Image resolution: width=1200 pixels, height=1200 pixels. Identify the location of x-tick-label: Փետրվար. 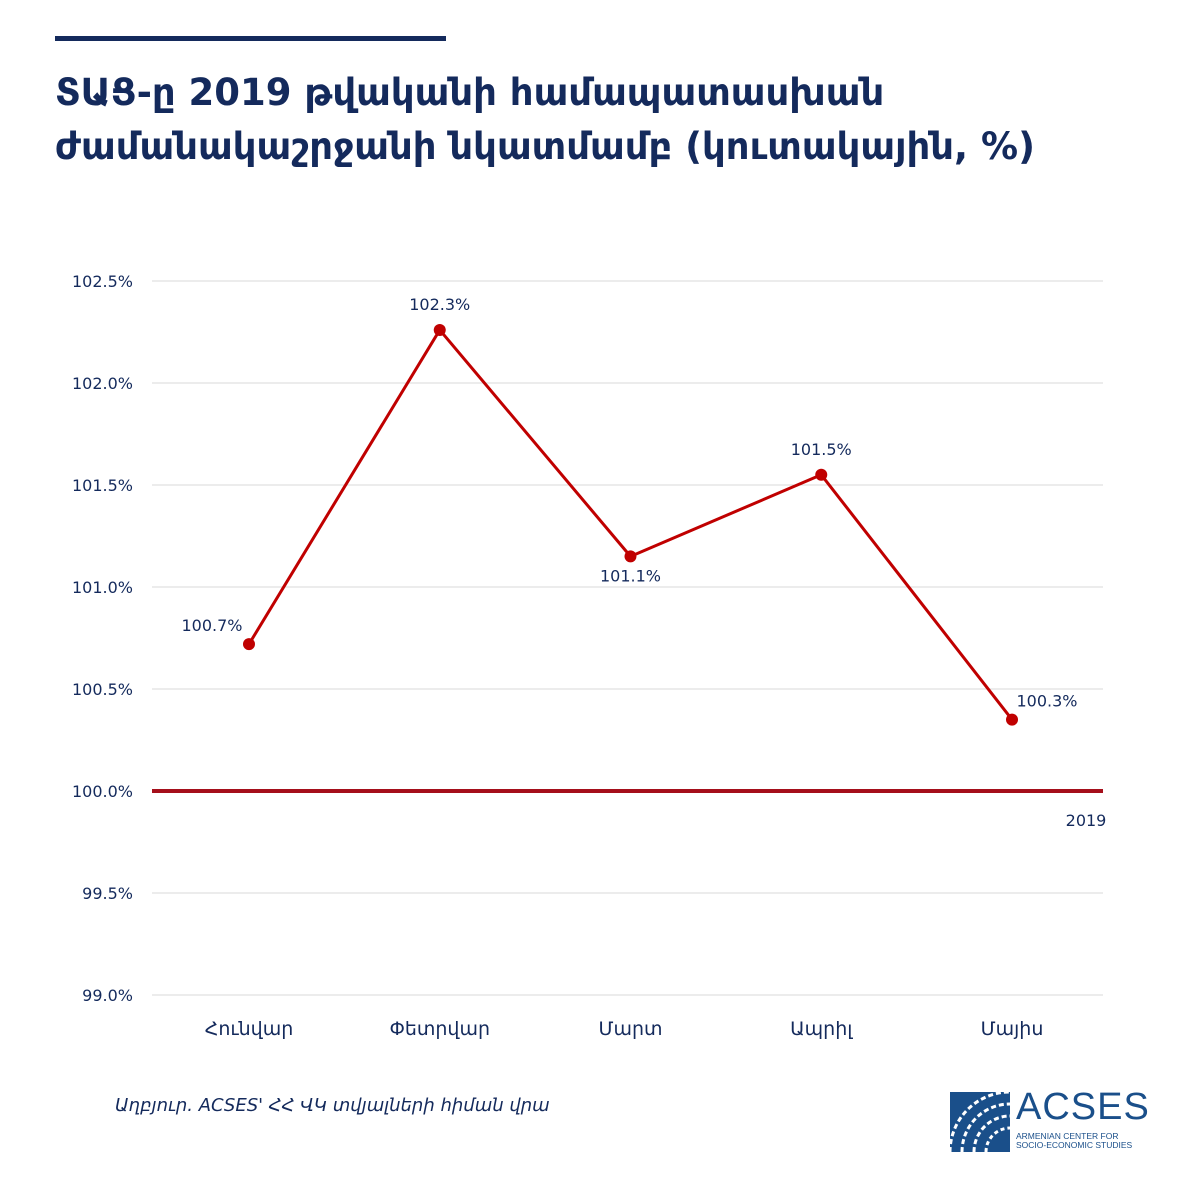
(439, 1029).